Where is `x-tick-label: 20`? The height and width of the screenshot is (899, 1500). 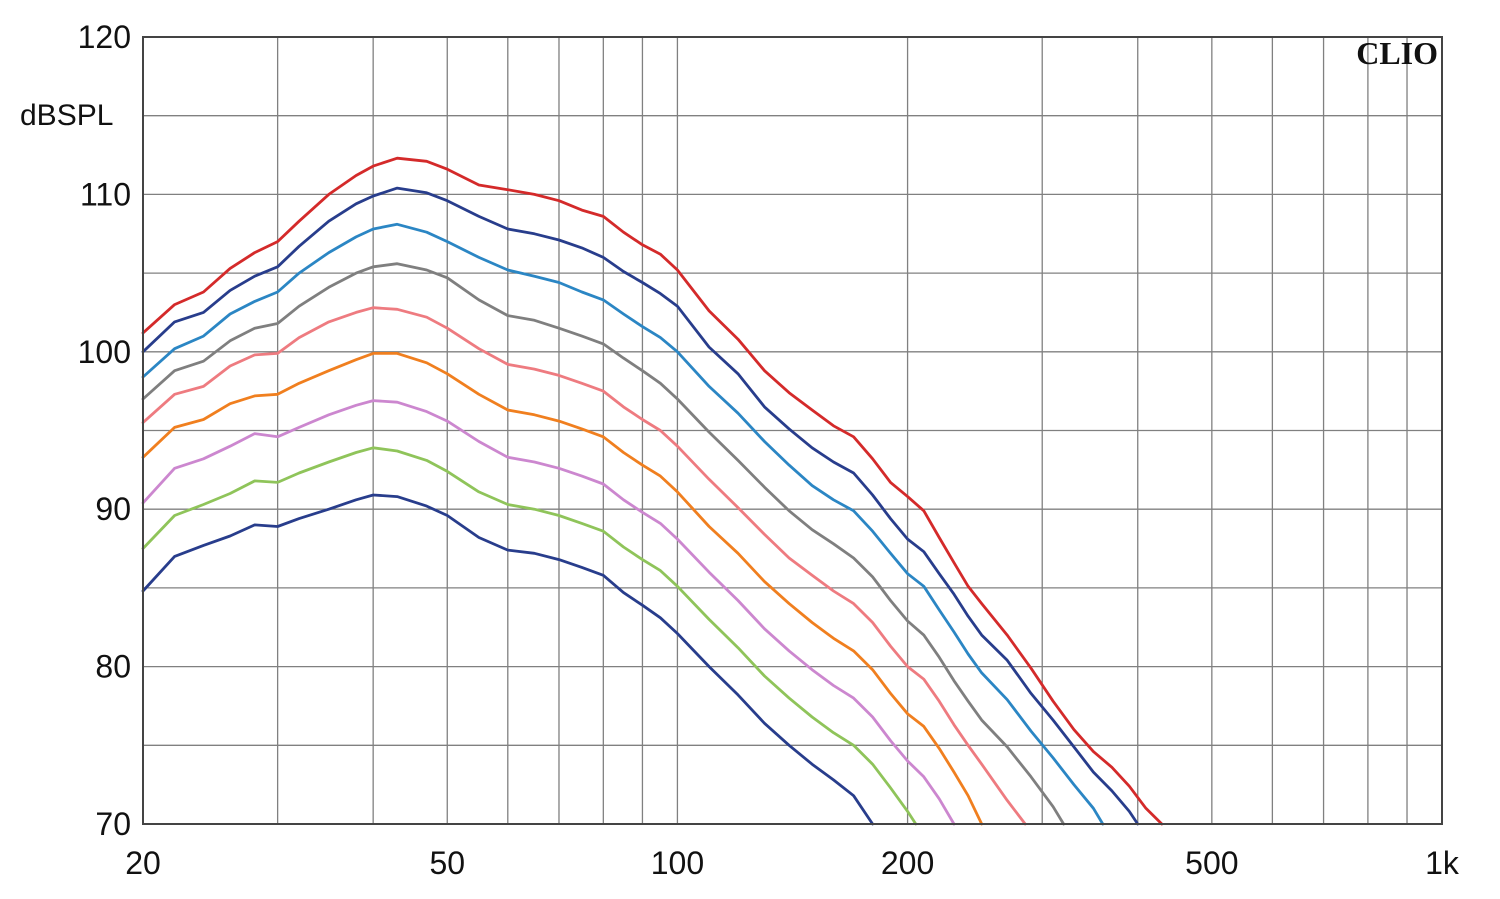 x-tick-label: 20 is located at coordinates (143, 863).